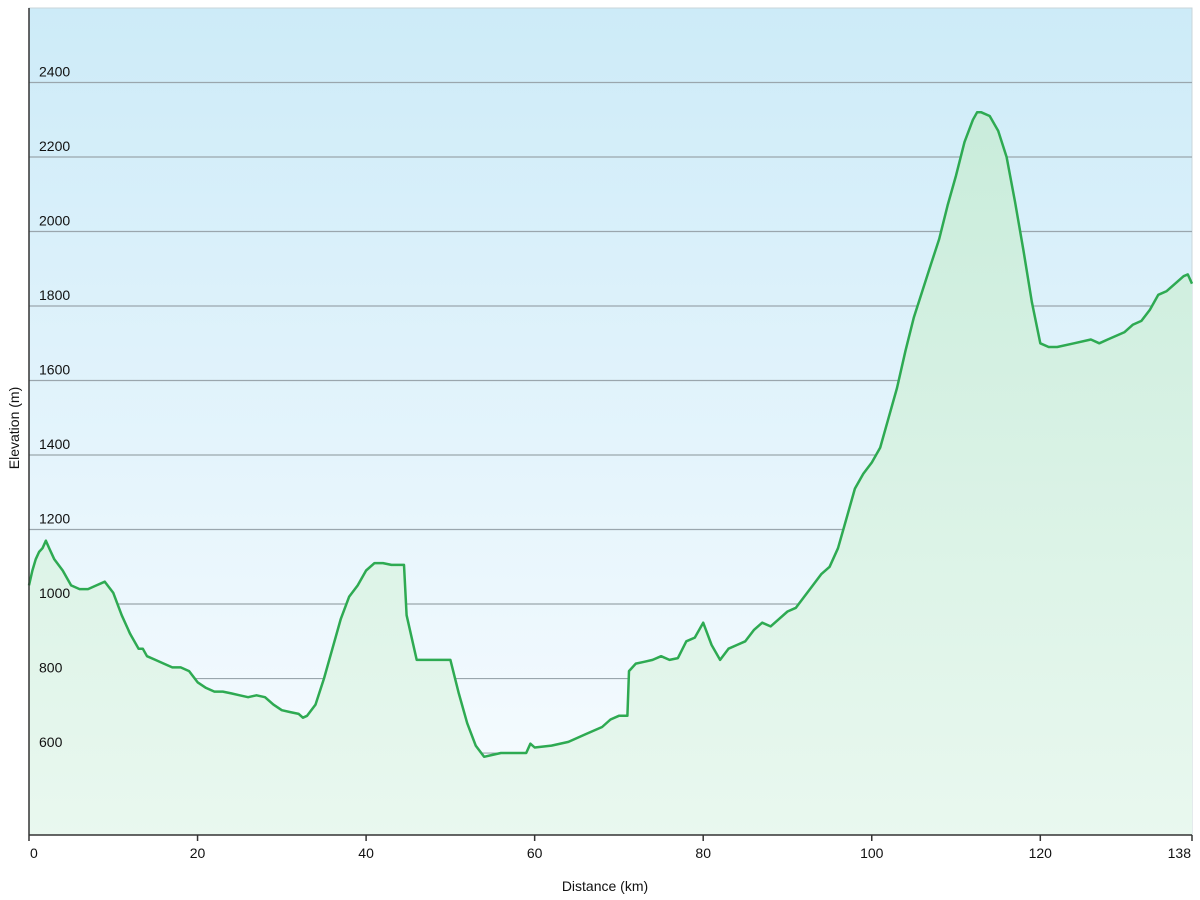  What do you see at coordinates (34, 853) in the screenshot?
I see `x-tick-label: 0` at bounding box center [34, 853].